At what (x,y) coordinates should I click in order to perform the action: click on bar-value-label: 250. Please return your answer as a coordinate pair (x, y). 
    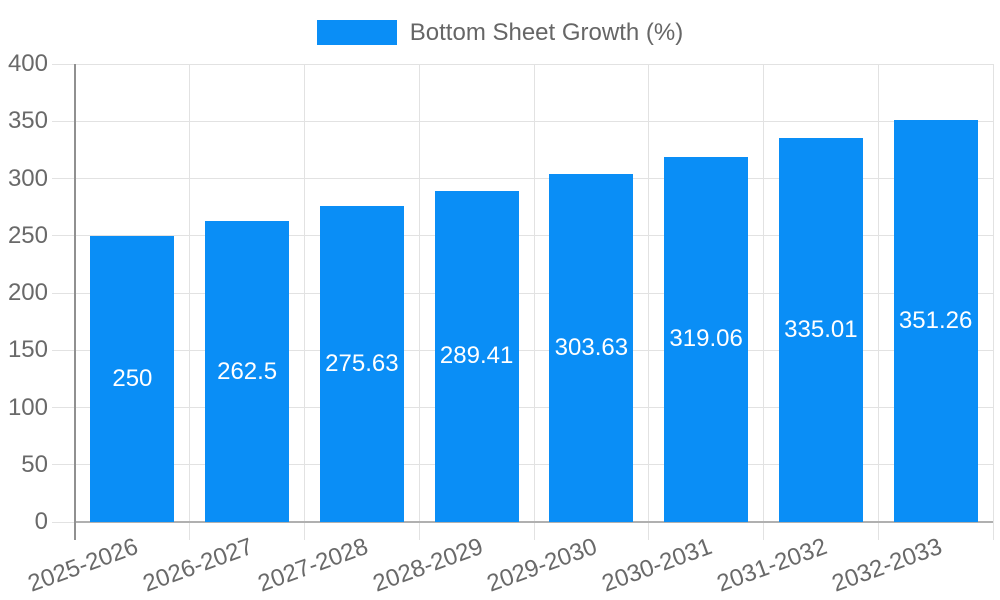
    Looking at the image, I should click on (132, 378).